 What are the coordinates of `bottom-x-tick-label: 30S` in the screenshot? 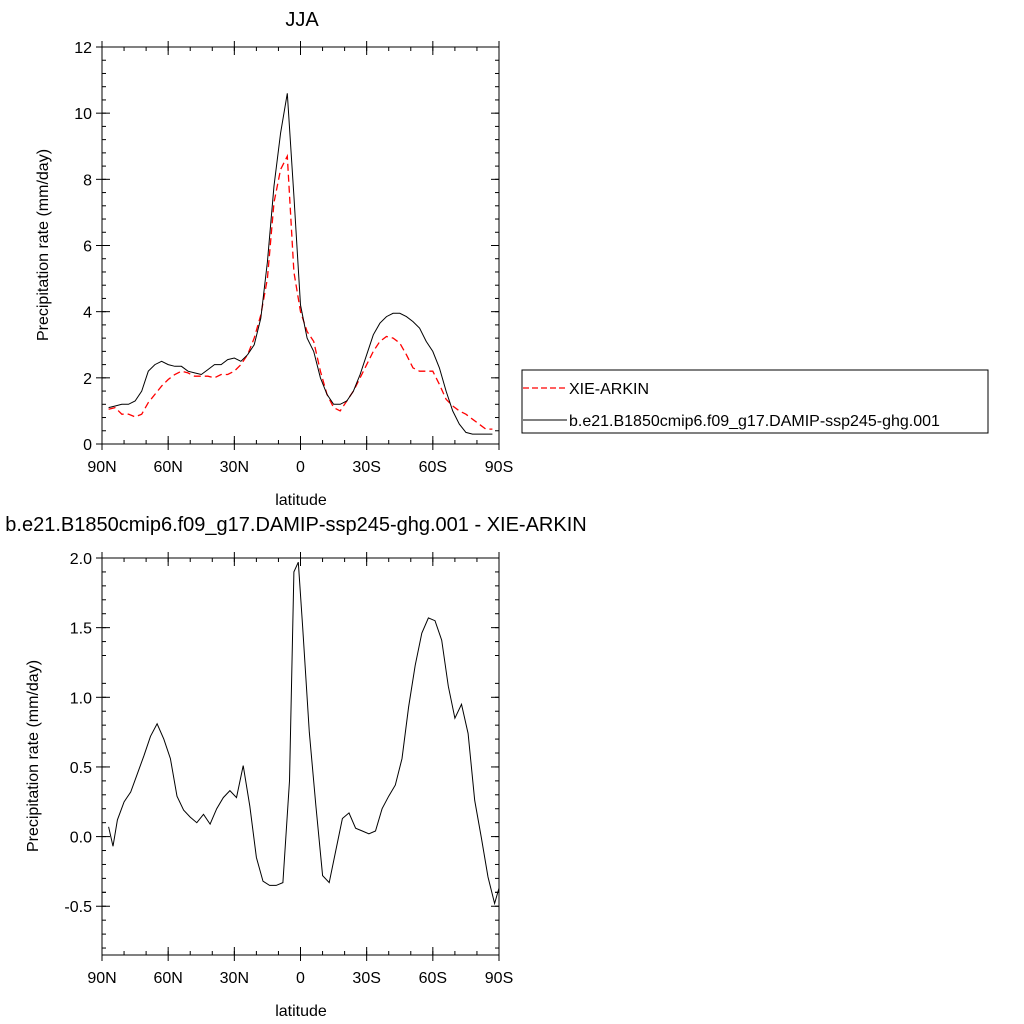 It's located at (366, 978).